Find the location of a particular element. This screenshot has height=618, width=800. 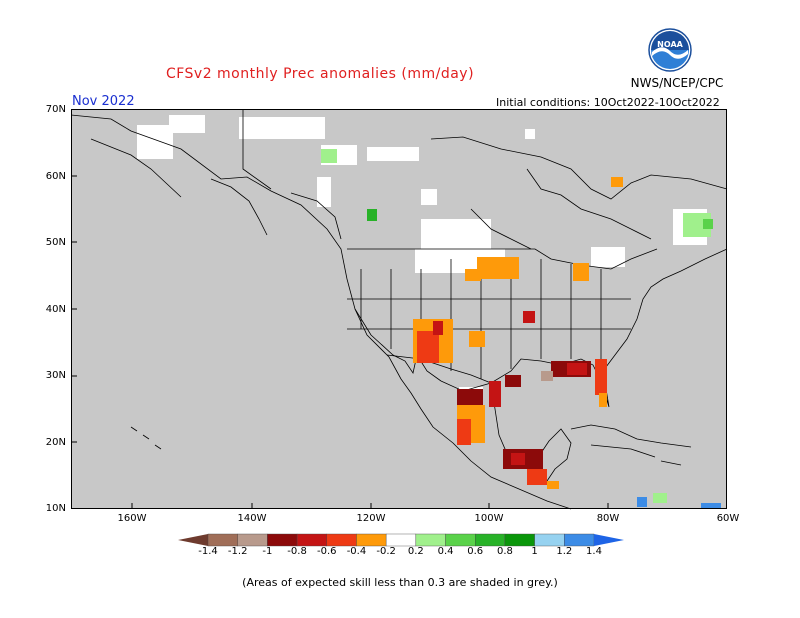

colorbar-label: -0.2 is located at coordinates (386, 551).